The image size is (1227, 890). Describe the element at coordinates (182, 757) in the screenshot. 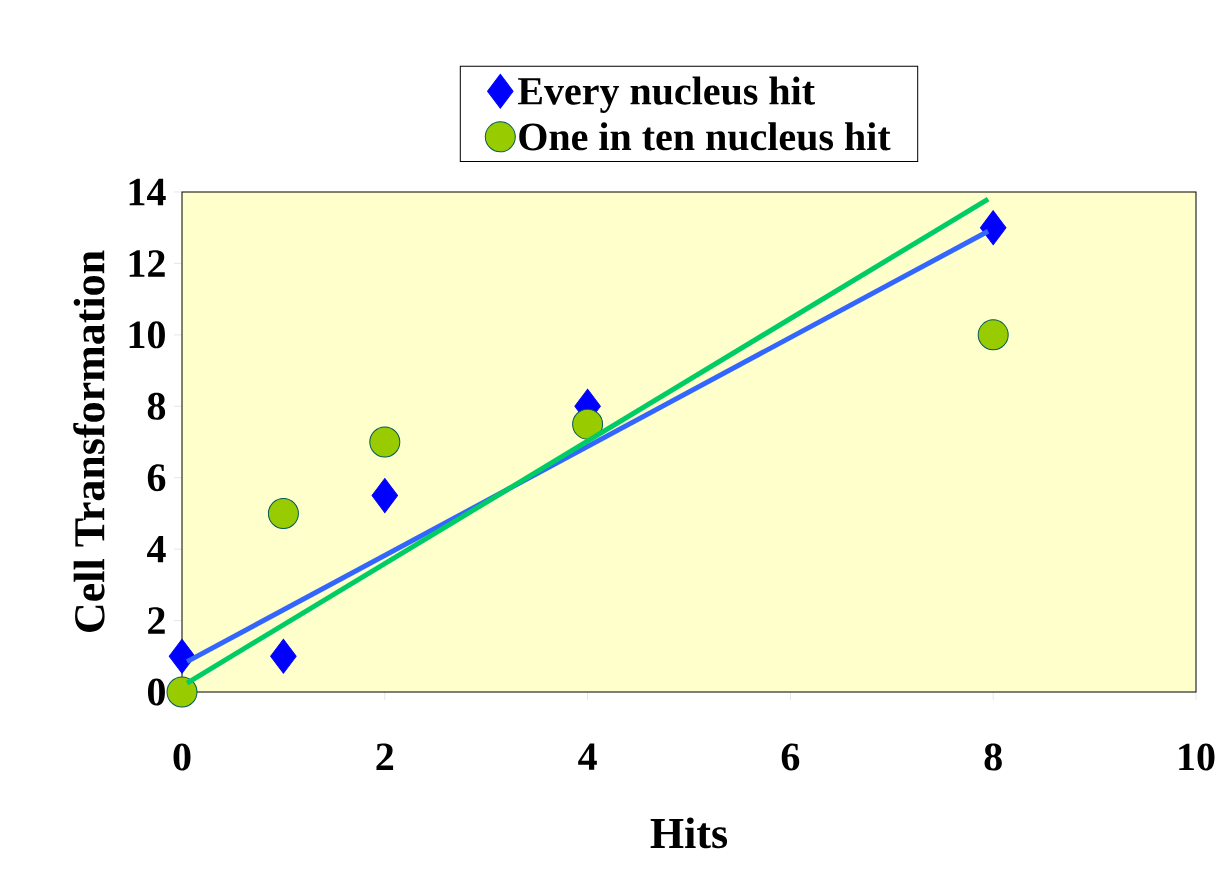

I see `x-tick-label: 0` at that location.